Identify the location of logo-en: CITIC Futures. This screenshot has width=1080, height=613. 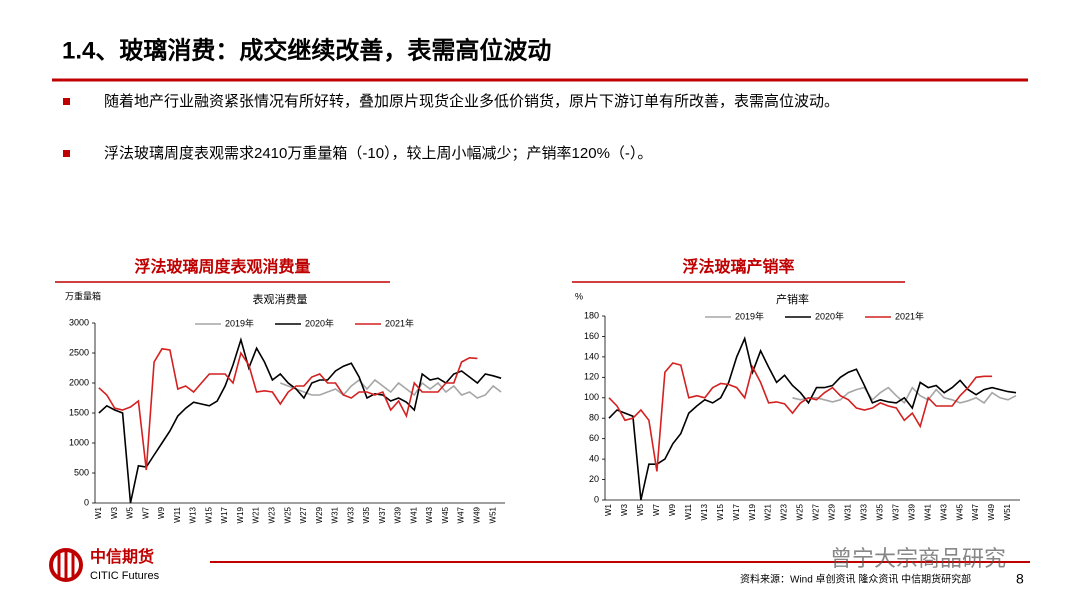
(125, 576).